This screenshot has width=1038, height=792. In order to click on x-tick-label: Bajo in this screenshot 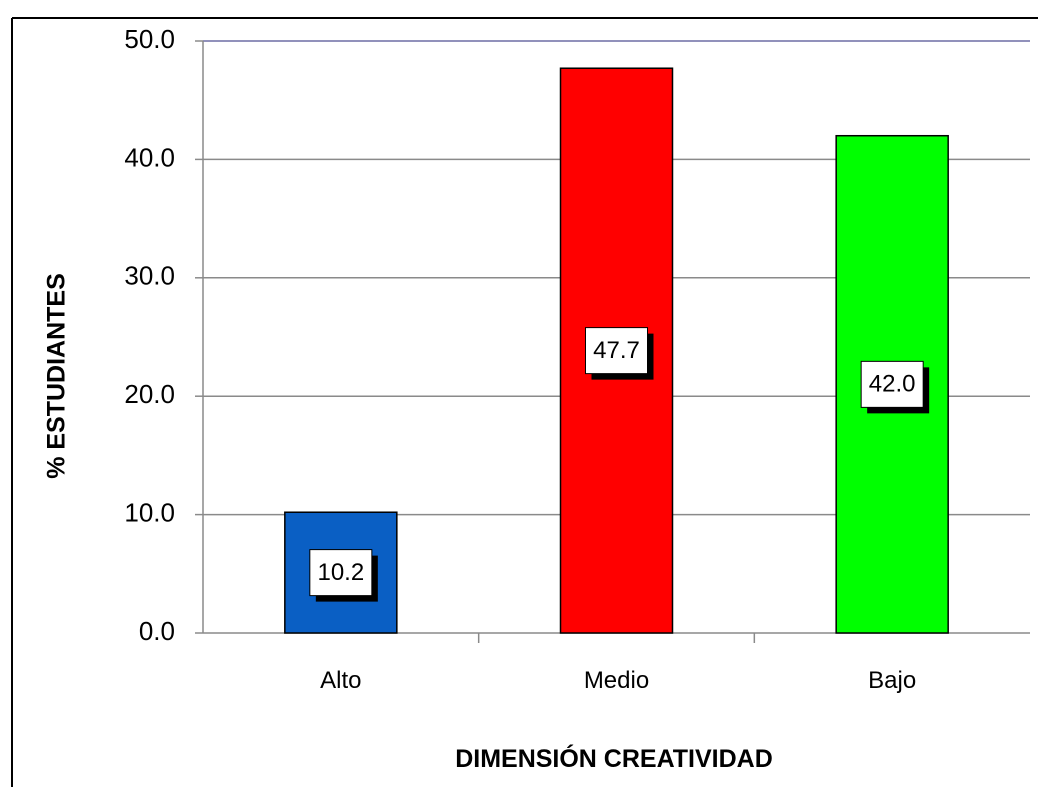, I will do `click(892, 680)`.